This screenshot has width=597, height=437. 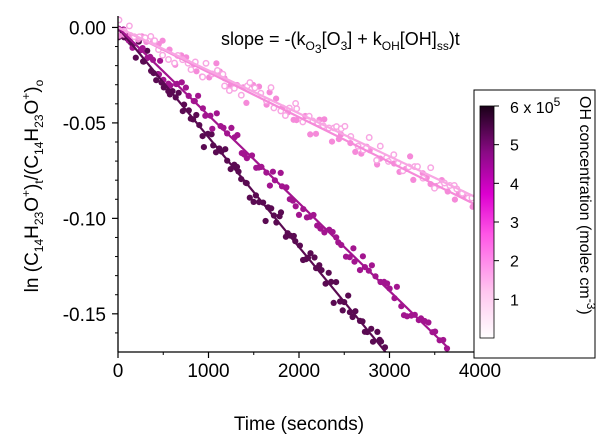 What do you see at coordinates (586, 205) in the screenshot?
I see `colorbar-title: OH concentration (molec cm-3)` at bounding box center [586, 205].